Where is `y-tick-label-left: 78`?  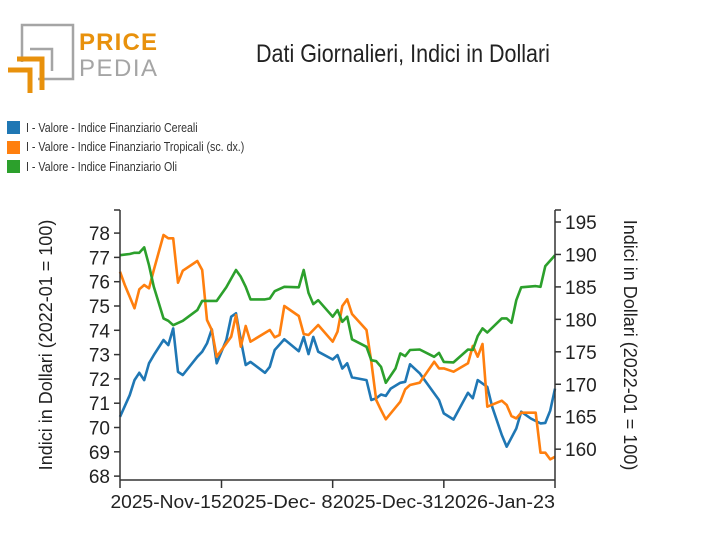
y-tick-label-left: 78 is located at coordinates (99, 234).